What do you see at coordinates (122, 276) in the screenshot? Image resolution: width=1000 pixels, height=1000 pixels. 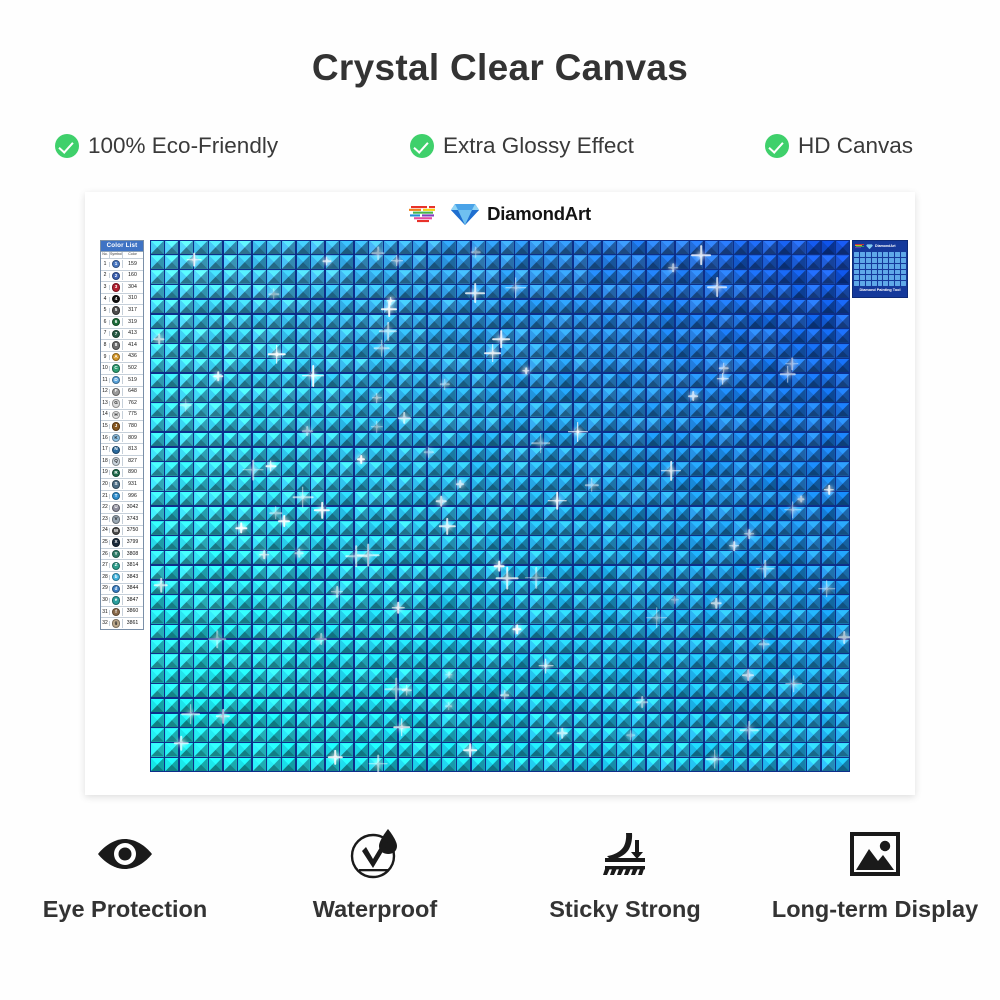 I see `color-list-row: 2 2 160` at bounding box center [122, 276].